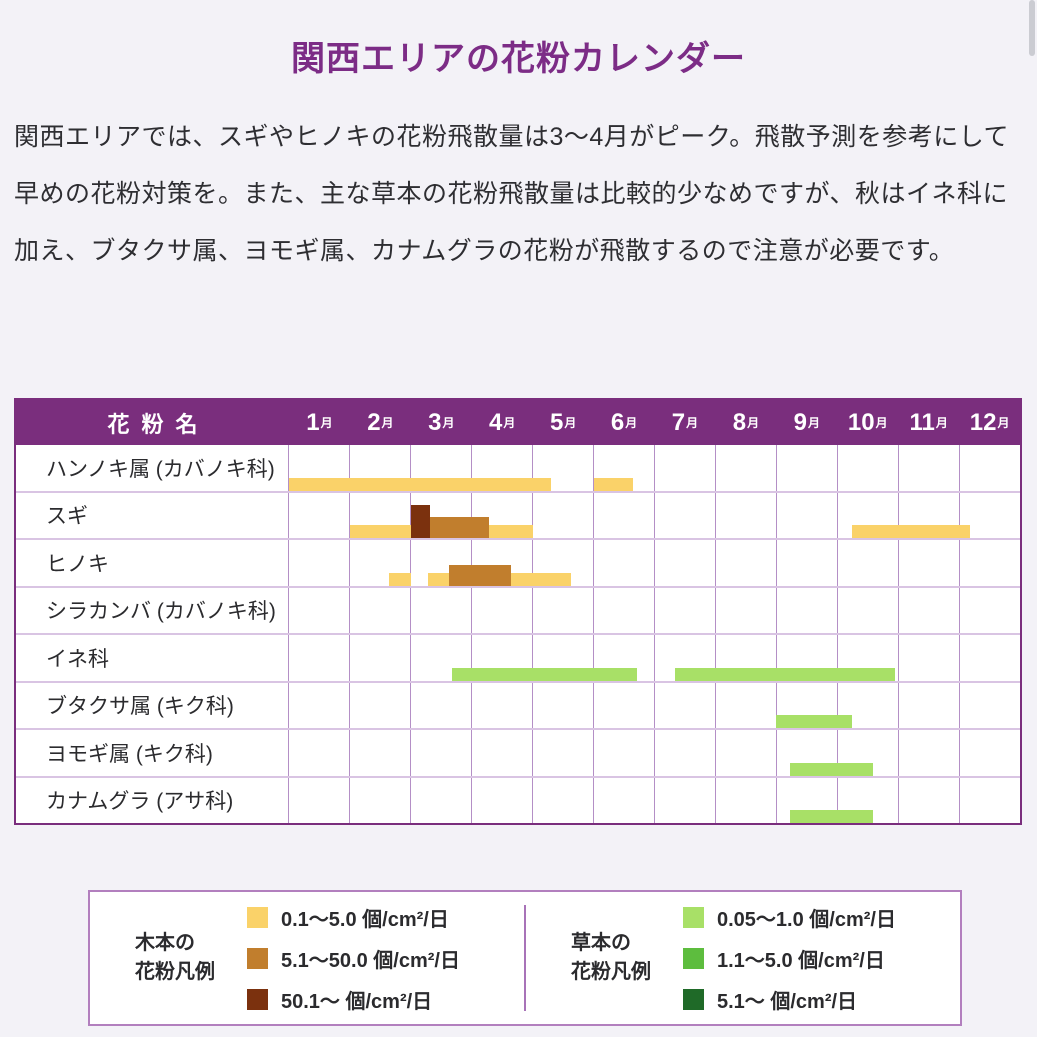 The height and width of the screenshot is (1037, 1037). I want to click on calendar-row: ブタクサ属 (キク科), so click(518, 706).